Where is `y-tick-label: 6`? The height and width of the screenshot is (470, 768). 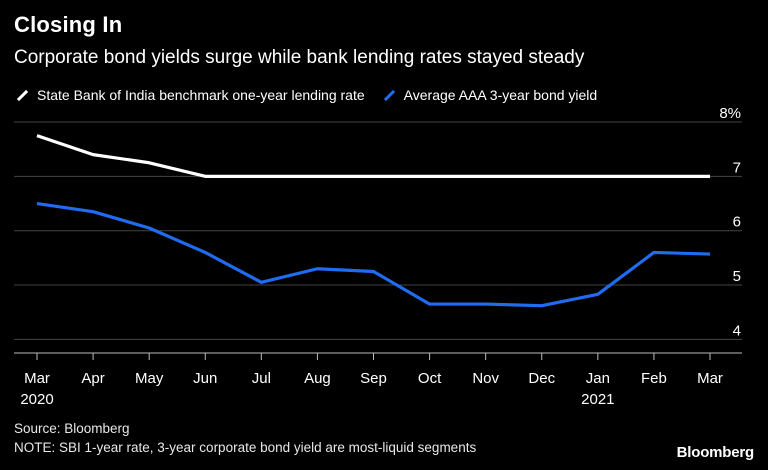
y-tick-label: 6 is located at coordinates (737, 222).